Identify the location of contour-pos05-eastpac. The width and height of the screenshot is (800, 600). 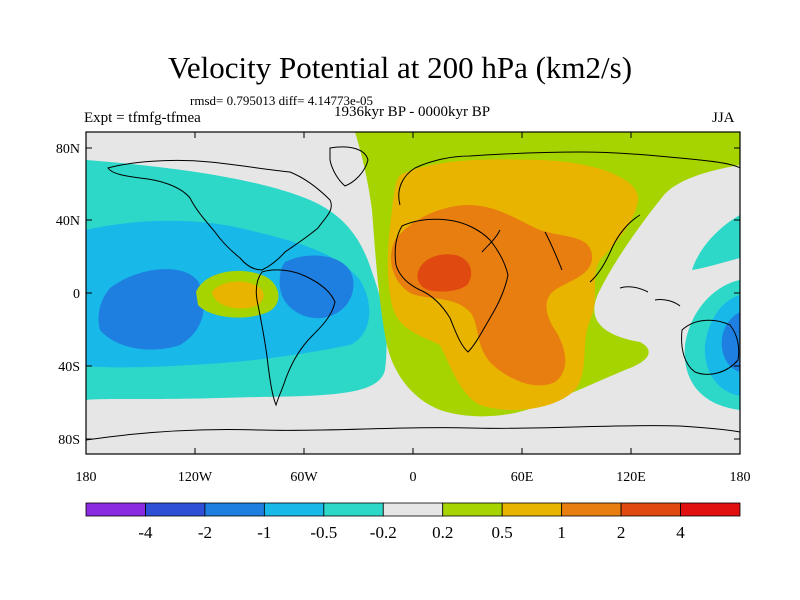
(238, 295).